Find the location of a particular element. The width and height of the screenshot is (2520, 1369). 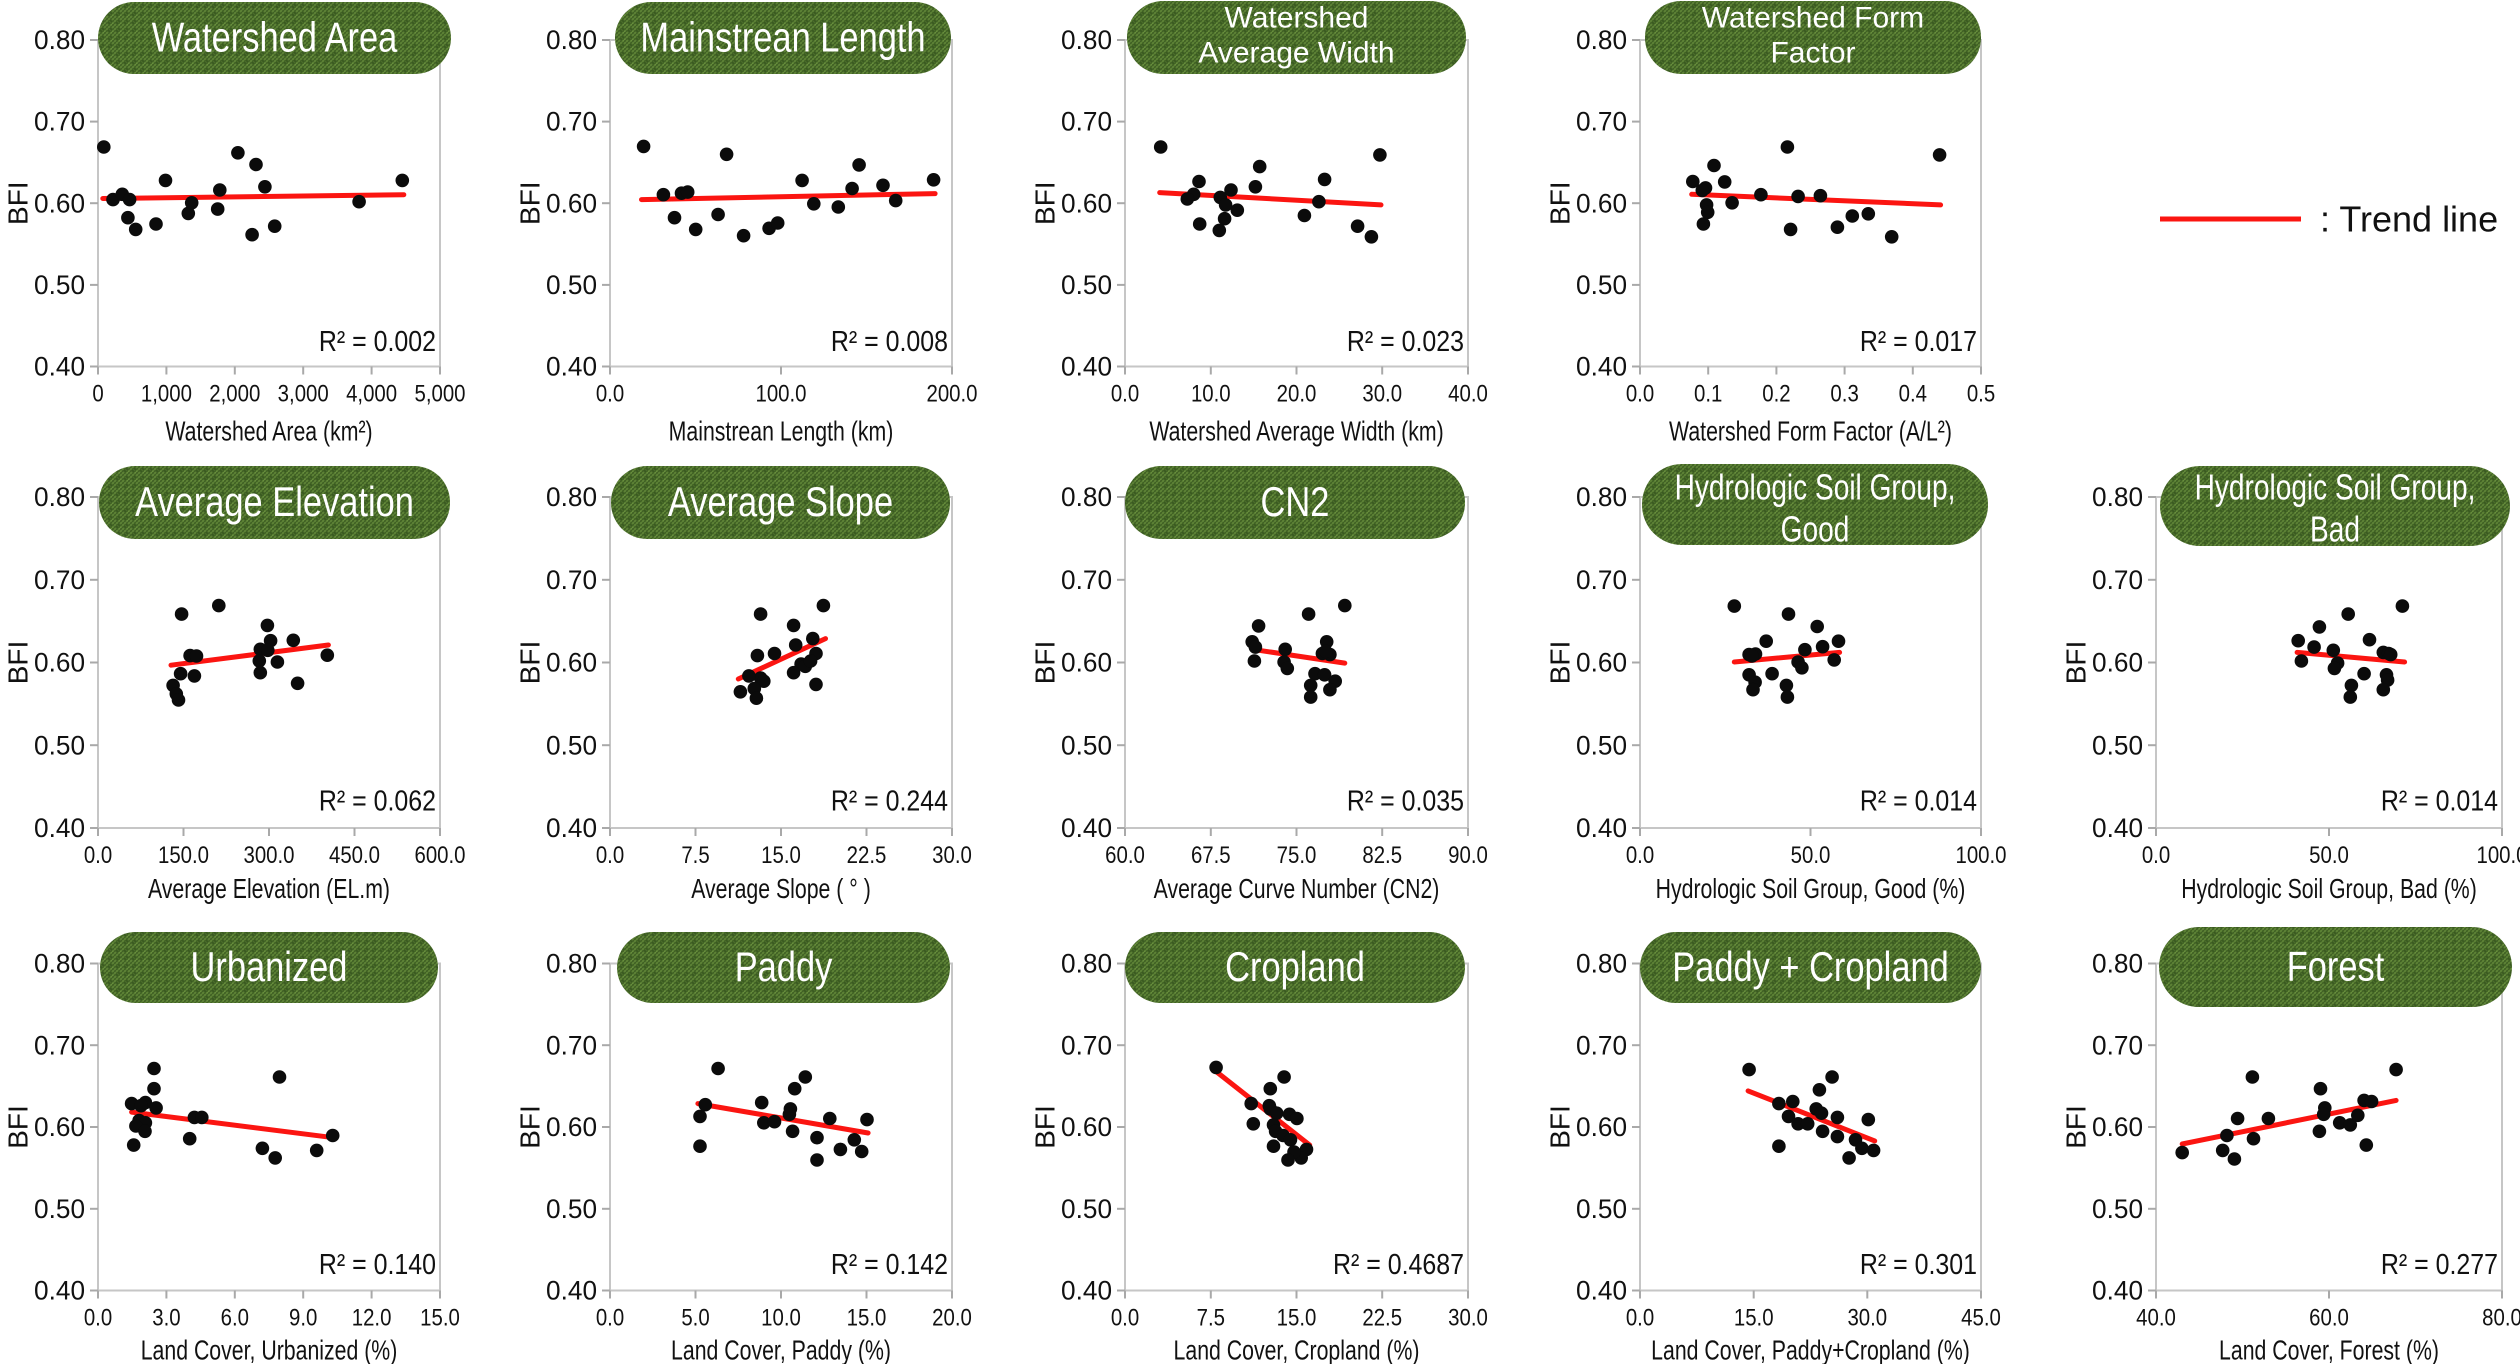

svg-text: R² = 0.4687 is located at coordinates (1398, 1264).